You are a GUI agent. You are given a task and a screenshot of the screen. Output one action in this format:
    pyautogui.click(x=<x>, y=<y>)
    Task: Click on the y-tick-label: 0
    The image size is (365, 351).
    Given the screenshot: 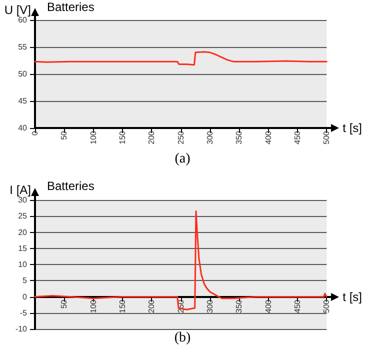 What is the action you would take?
    pyautogui.click(x=25, y=297)
    